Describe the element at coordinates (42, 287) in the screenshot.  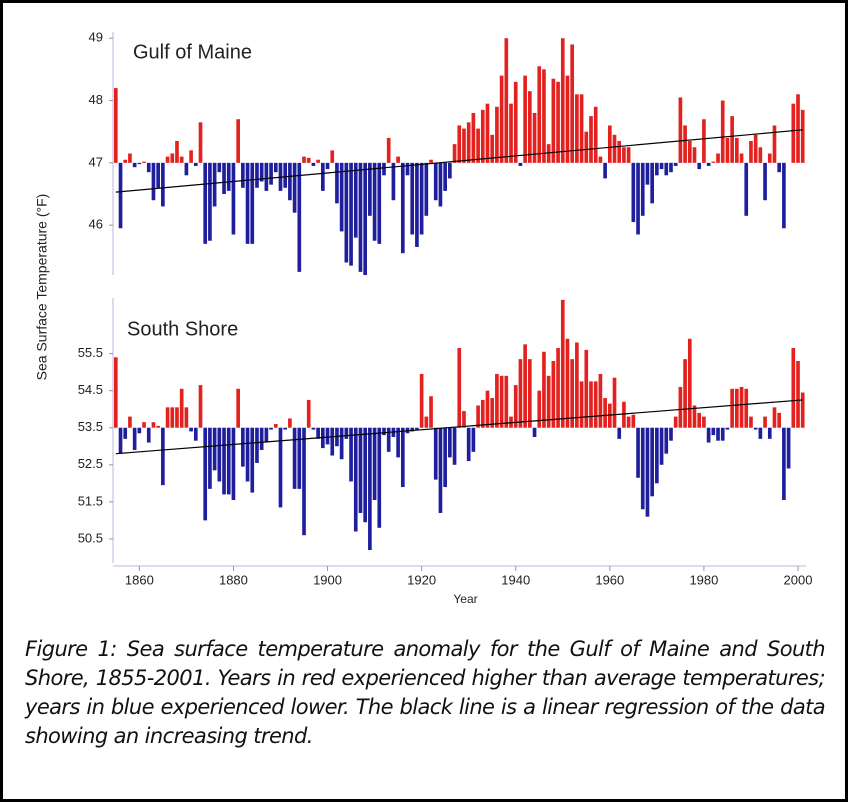
I see `y-axis-label: Sea Surface Temperature (°F)` at that location.